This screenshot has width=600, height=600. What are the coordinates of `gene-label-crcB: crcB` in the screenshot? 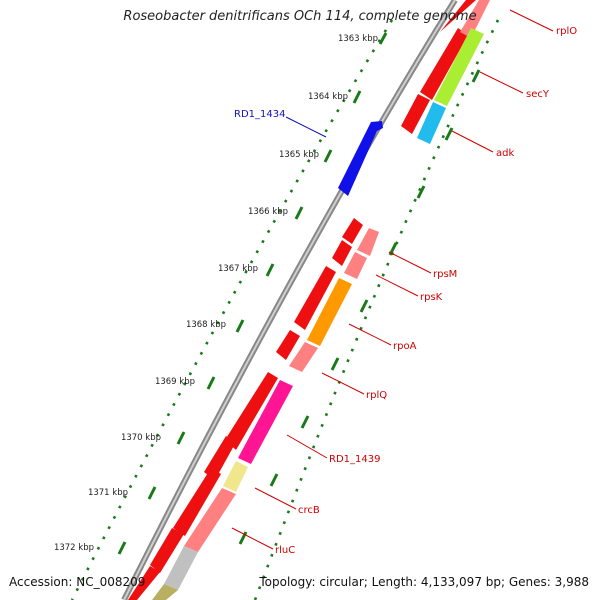 It's located at (309, 510).